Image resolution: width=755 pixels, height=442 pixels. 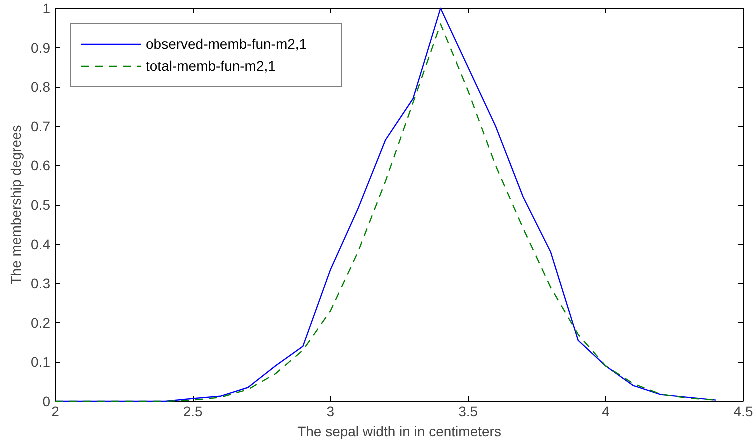 What do you see at coordinates (41, 87) in the screenshot?
I see `y-tick-label: 0.8` at bounding box center [41, 87].